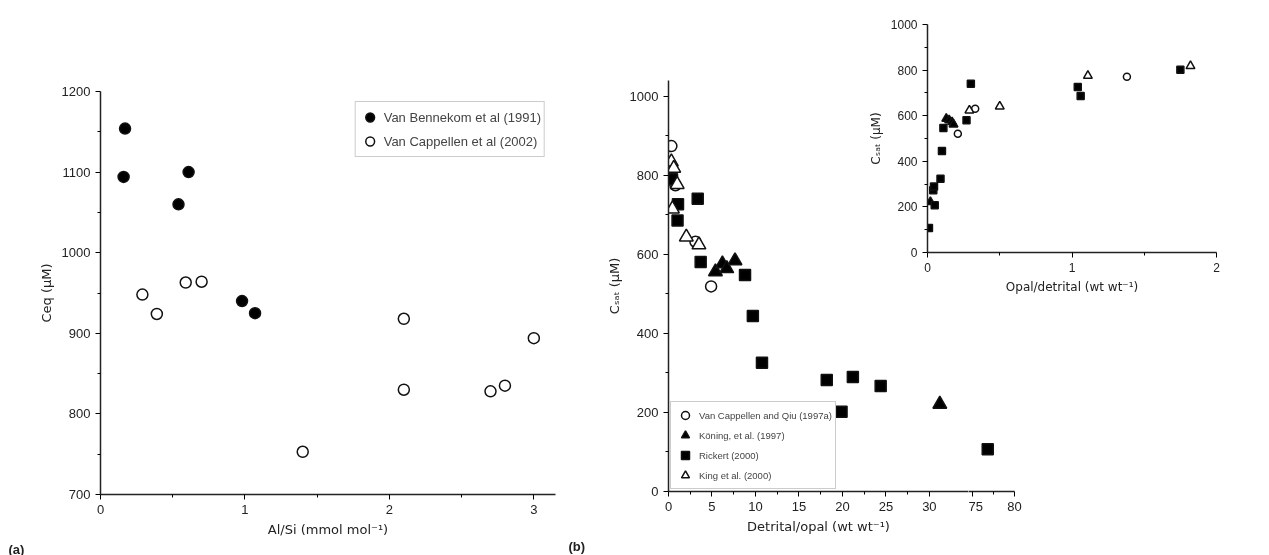 Image resolution: width=1269 pixels, height=555 pixels. I want to click on y-tick-label: 900, so click(79, 333).